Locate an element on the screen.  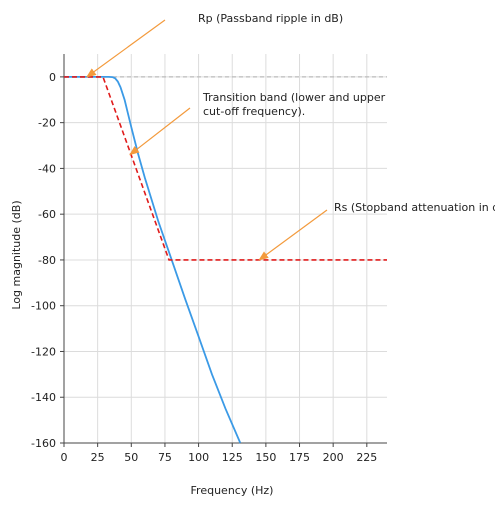
y-tick-label: -40 is located at coordinates (47, 168).